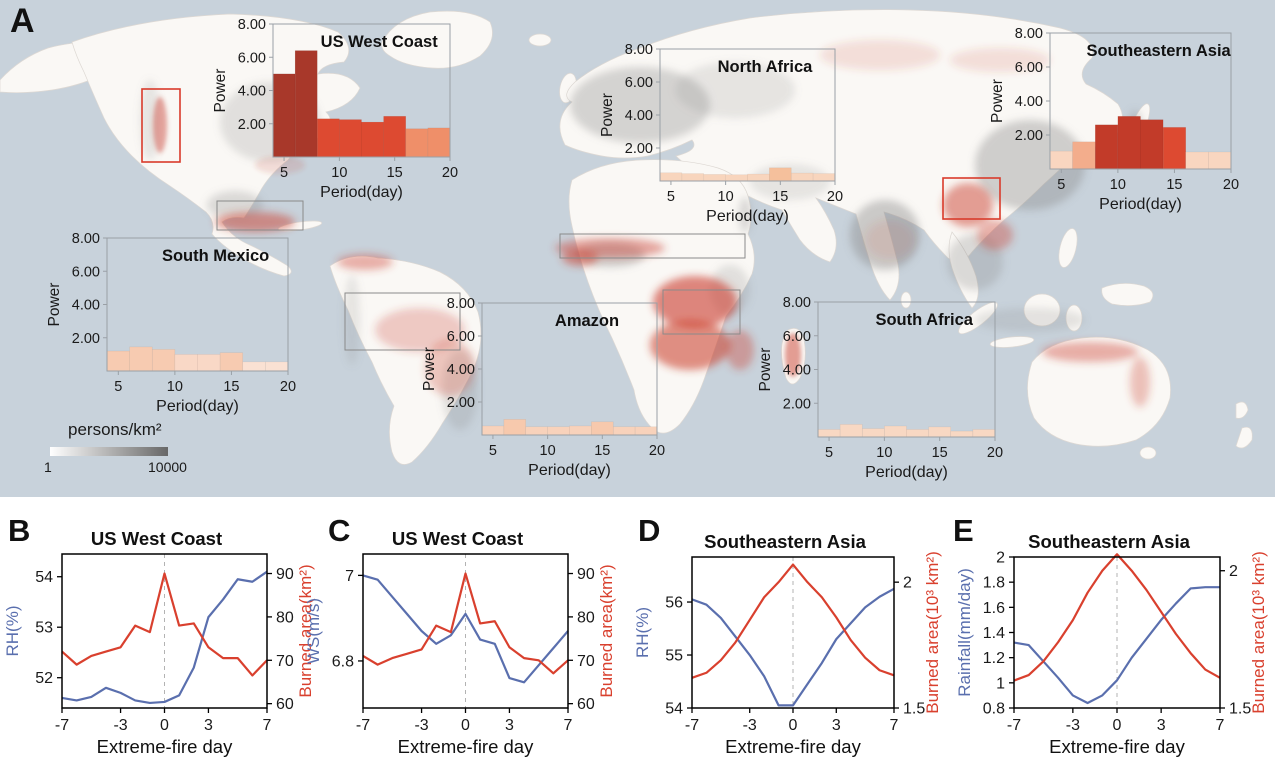 The width and height of the screenshot is (1275, 776). I want to click on chart-title: South Mexico, so click(215, 256).